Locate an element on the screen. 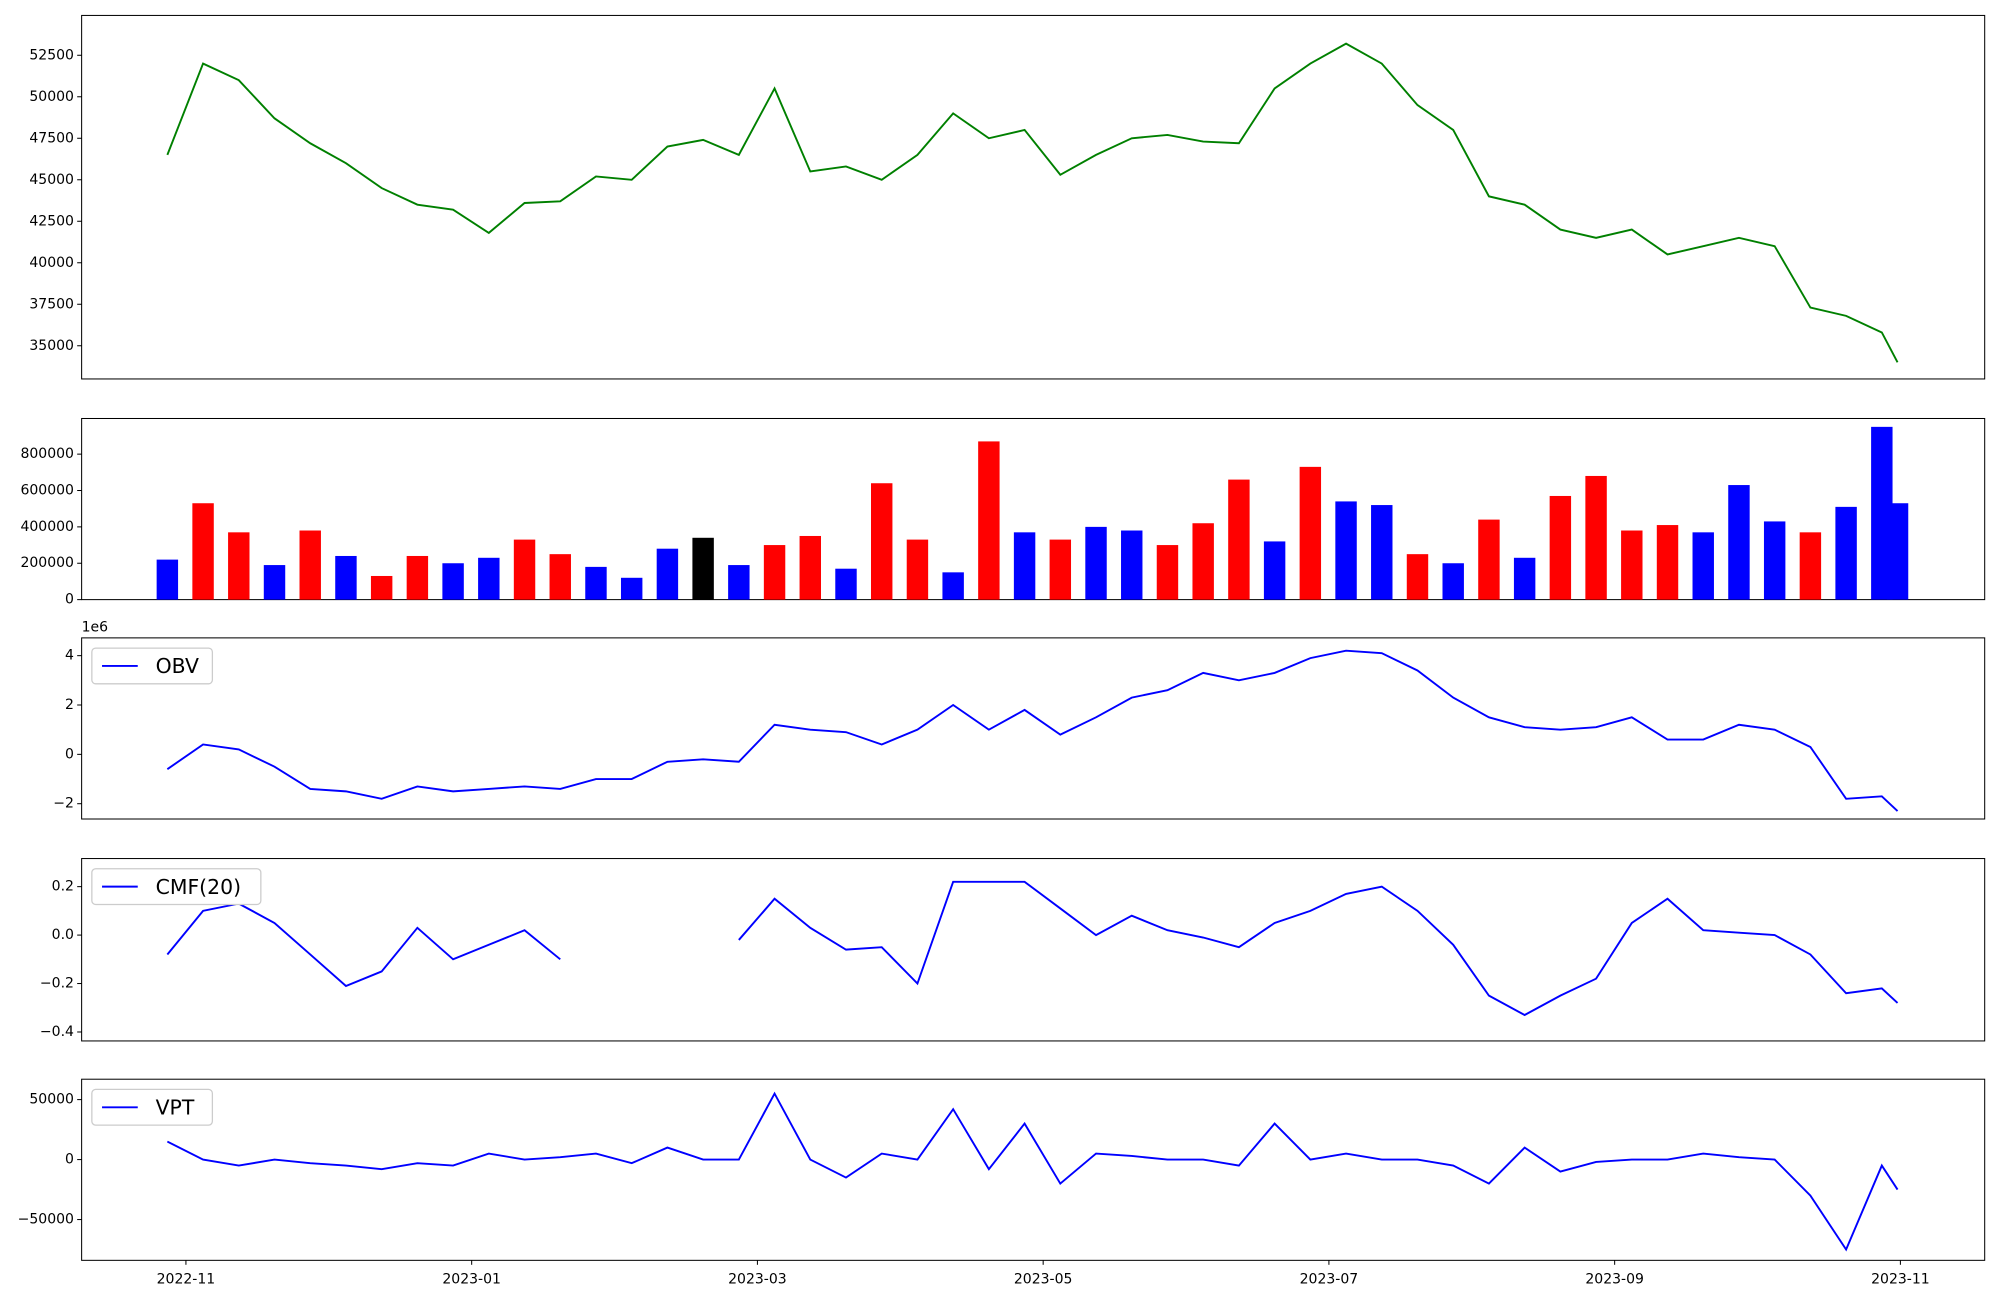  y-tick-label: −50000 is located at coordinates (46, 1220).